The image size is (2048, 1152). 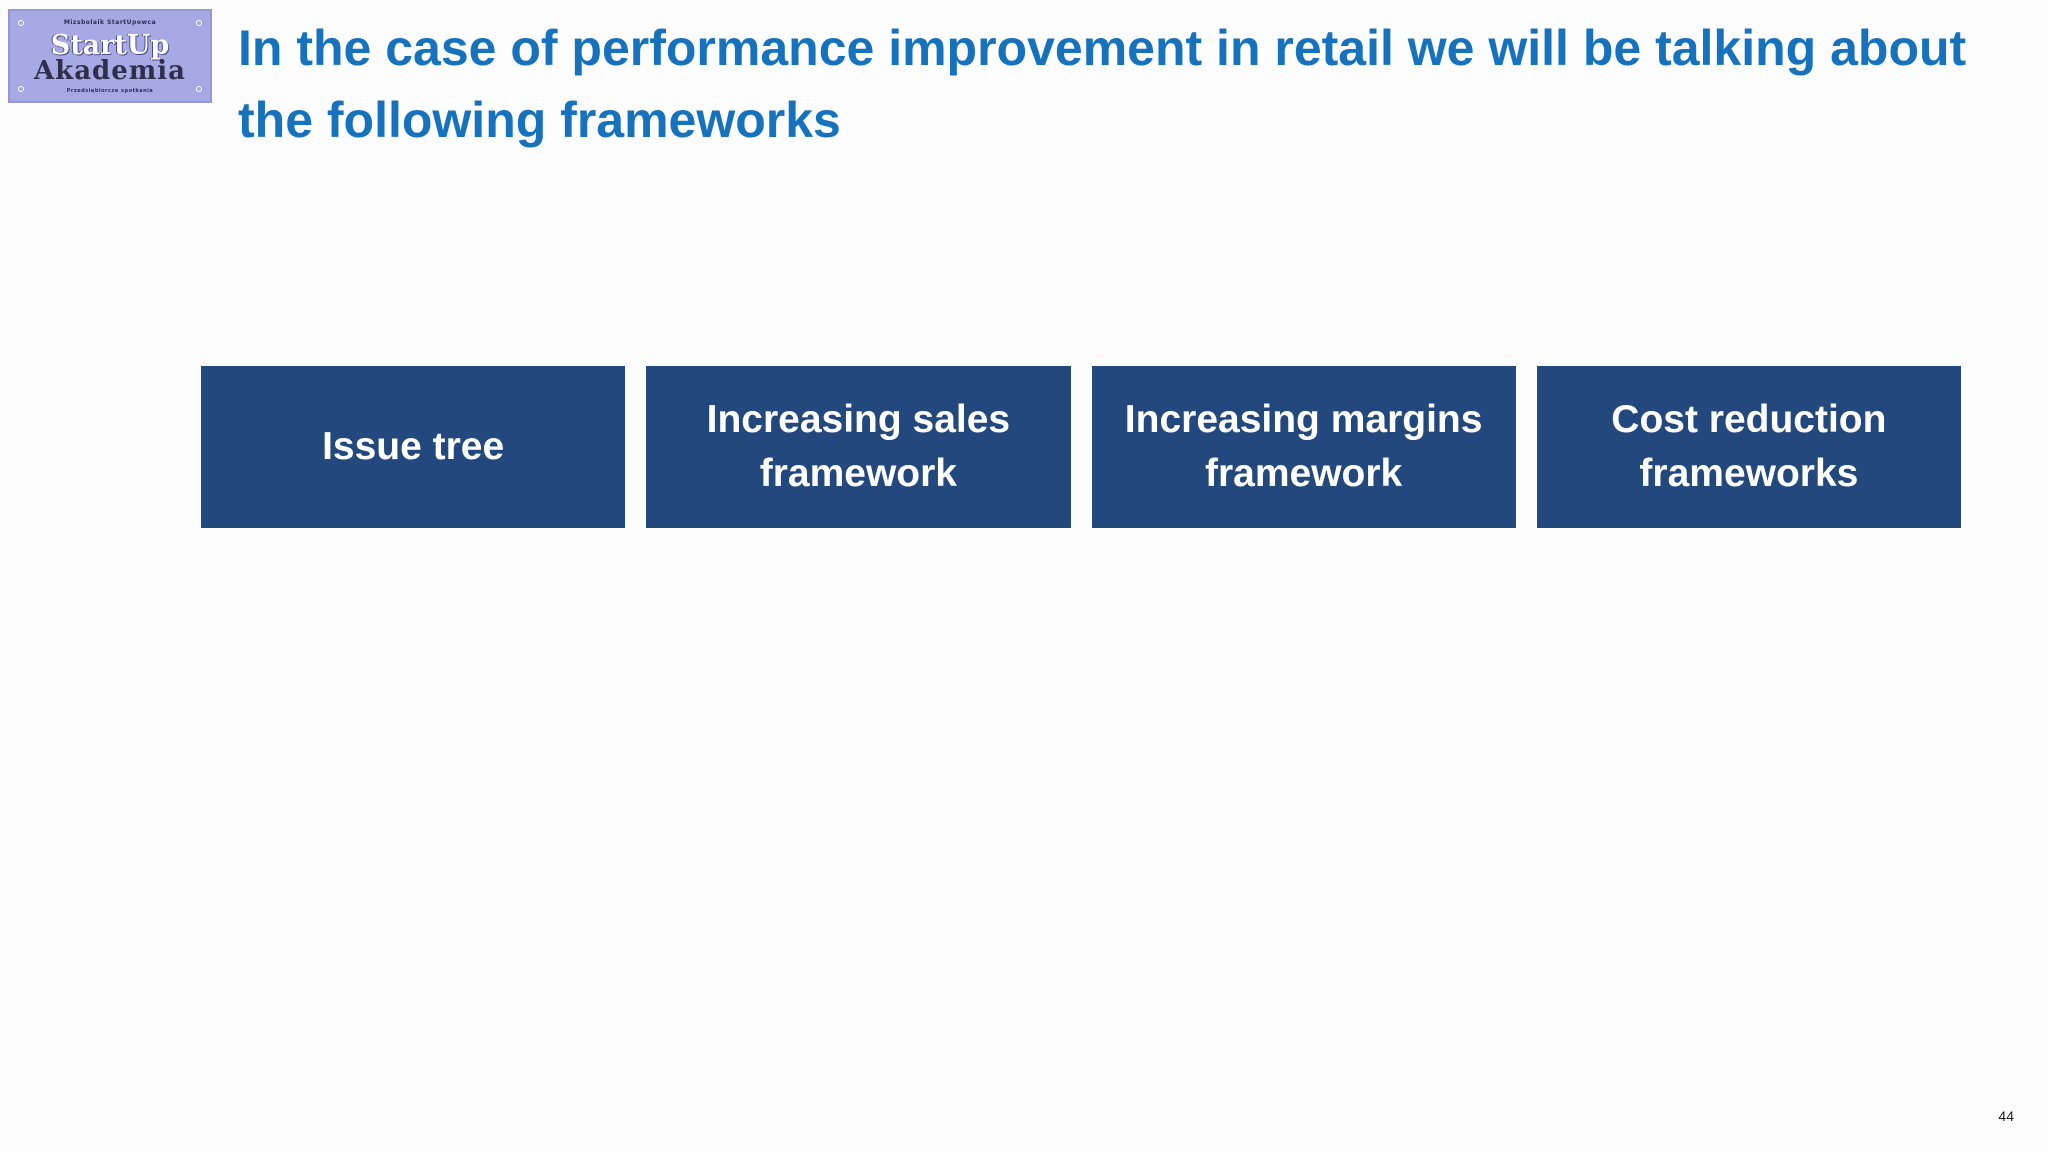 I want to click on logo-bottom-text: Przedsiębiorcze spotkania, so click(x=110, y=91).